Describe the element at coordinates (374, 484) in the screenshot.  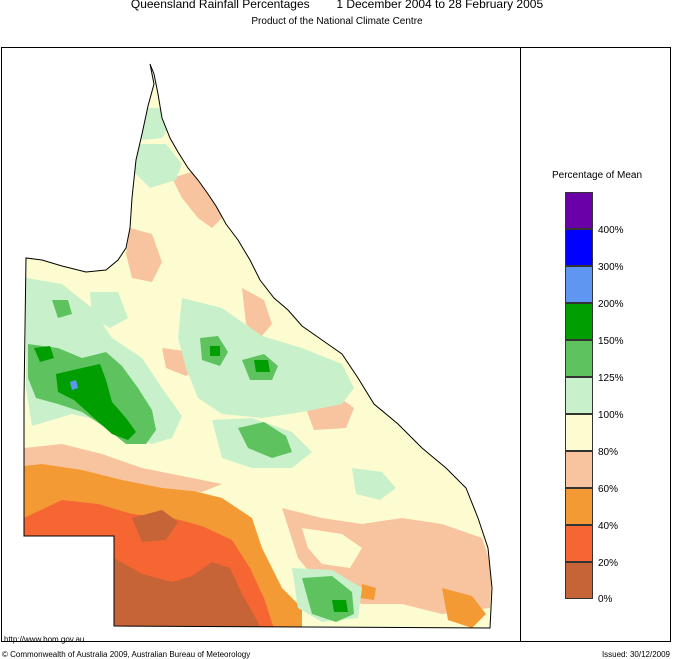
I see `class-100-125-east` at that location.